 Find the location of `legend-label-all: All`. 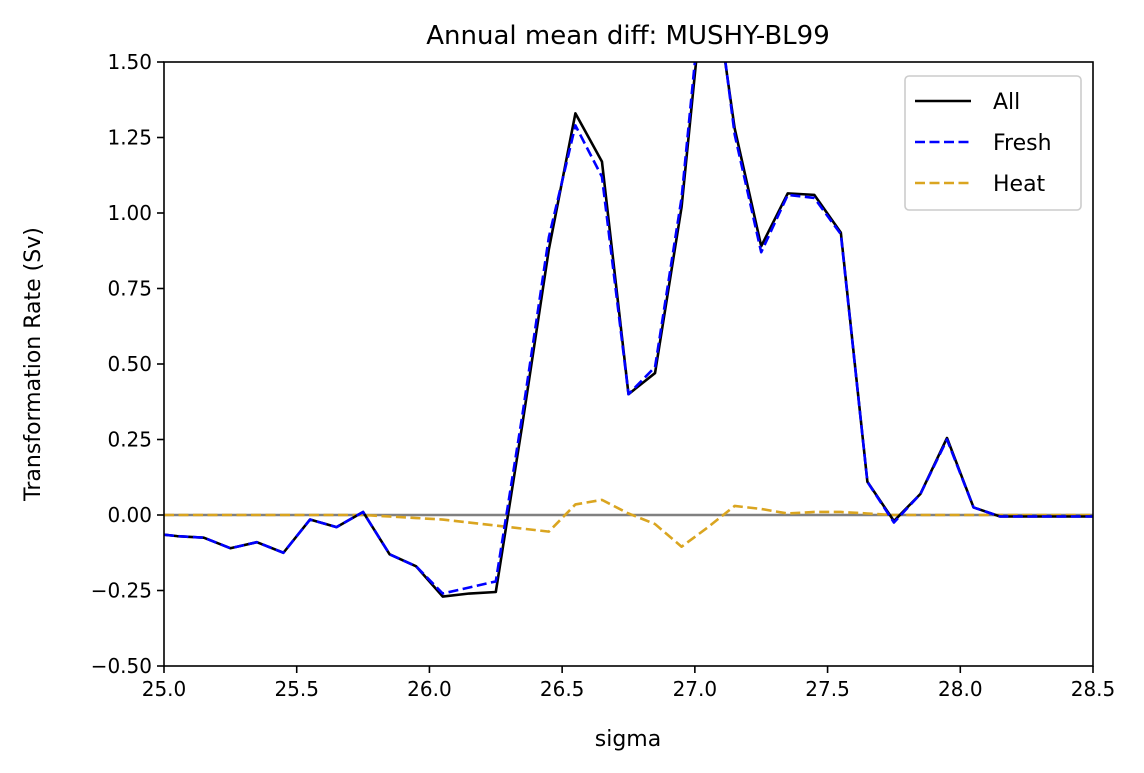

legend-label-all: All is located at coordinates (1006, 102).